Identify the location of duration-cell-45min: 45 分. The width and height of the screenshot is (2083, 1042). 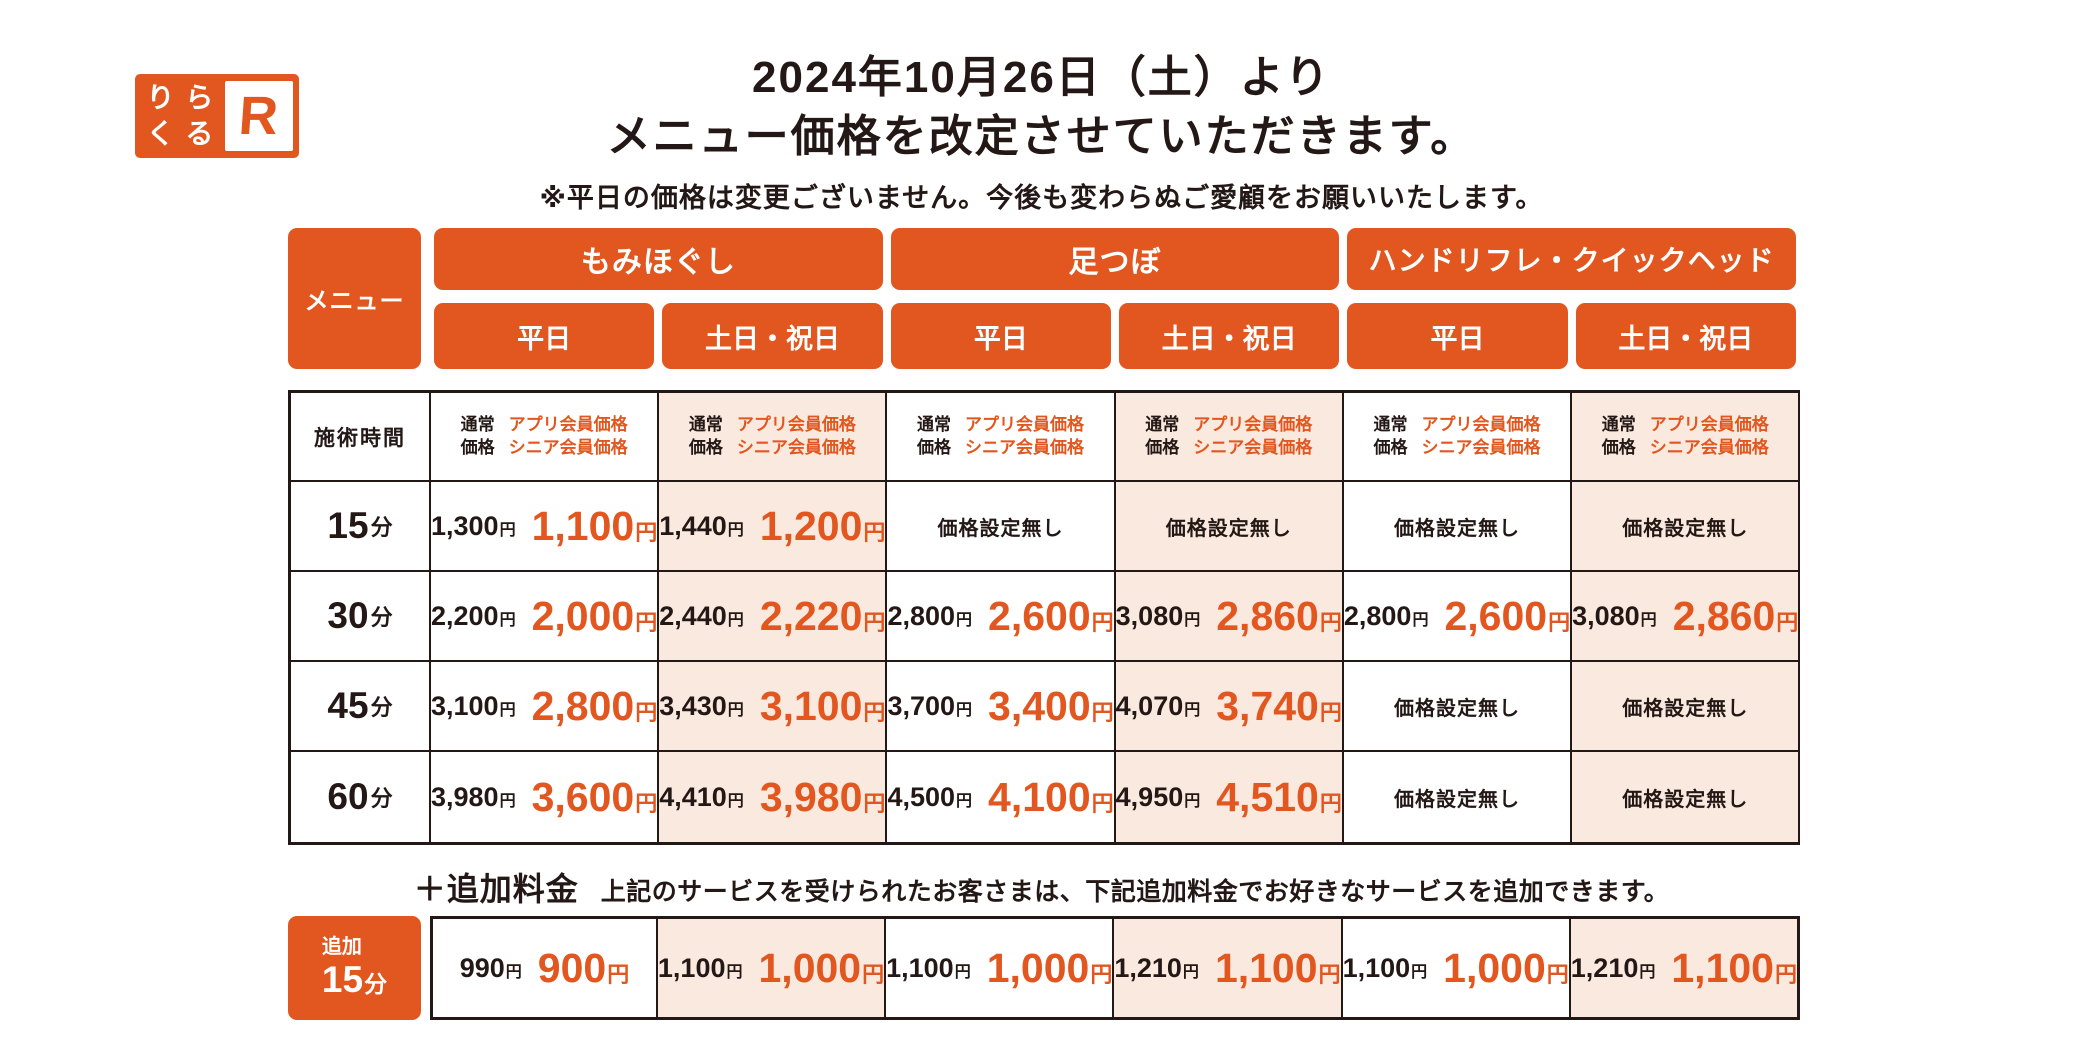
(361, 707).